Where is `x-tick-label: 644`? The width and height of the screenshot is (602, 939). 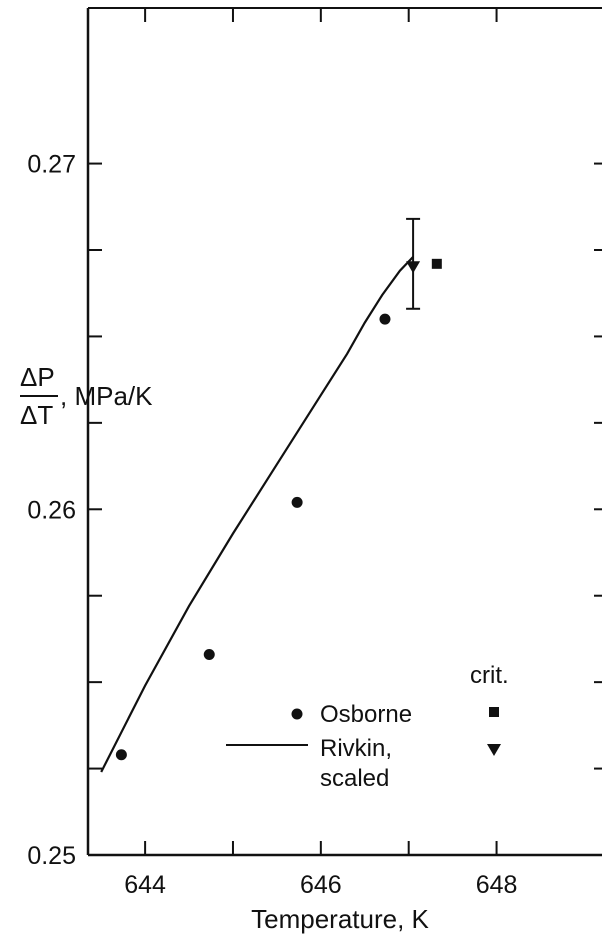 x-tick-label: 644 is located at coordinates (145, 885).